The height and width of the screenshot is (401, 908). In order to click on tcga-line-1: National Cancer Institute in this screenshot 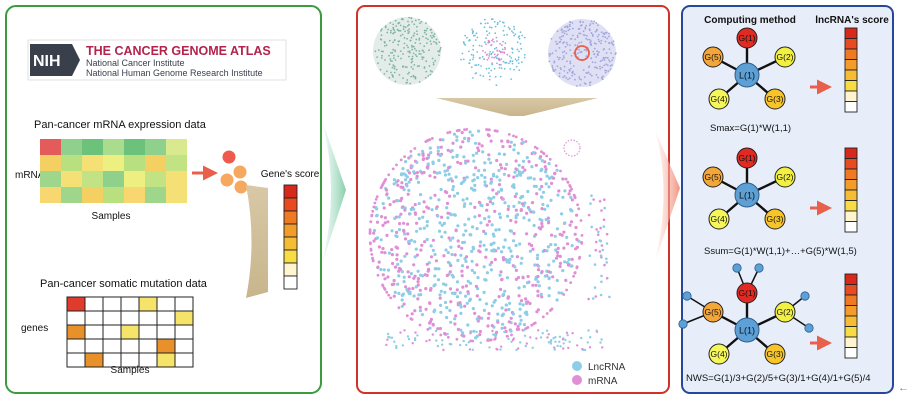, I will do `click(135, 63)`.